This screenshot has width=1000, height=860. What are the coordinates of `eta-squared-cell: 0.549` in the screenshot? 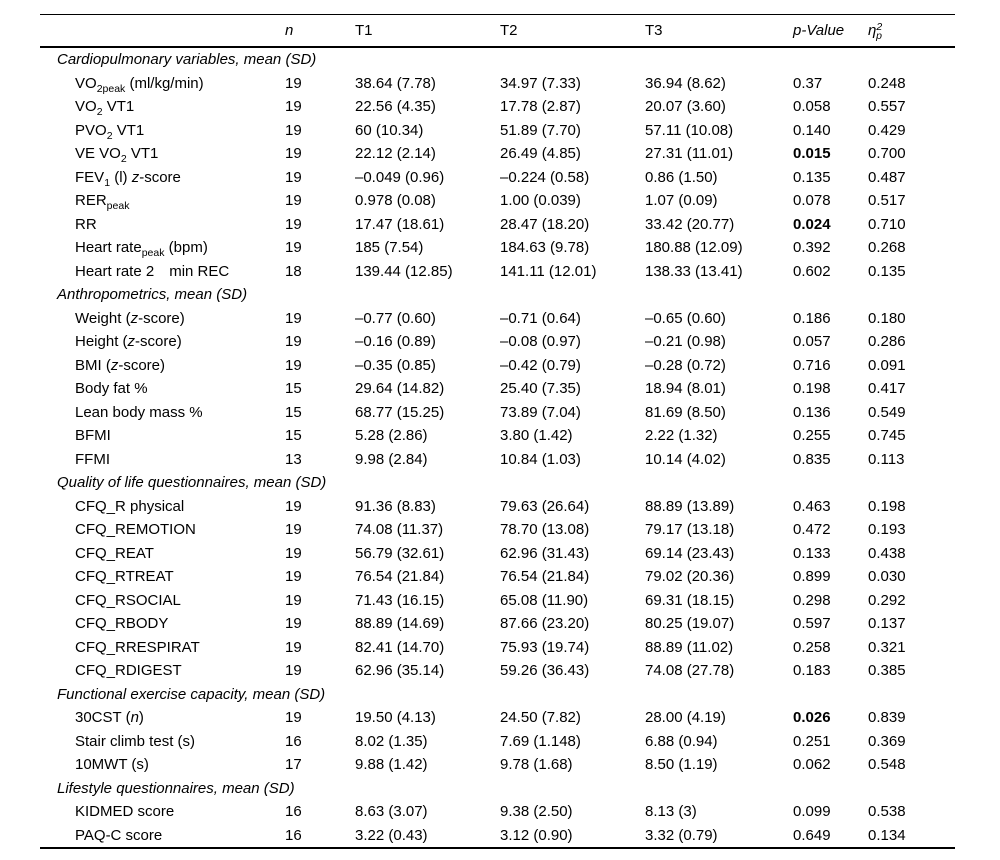 It's located at (887, 412).